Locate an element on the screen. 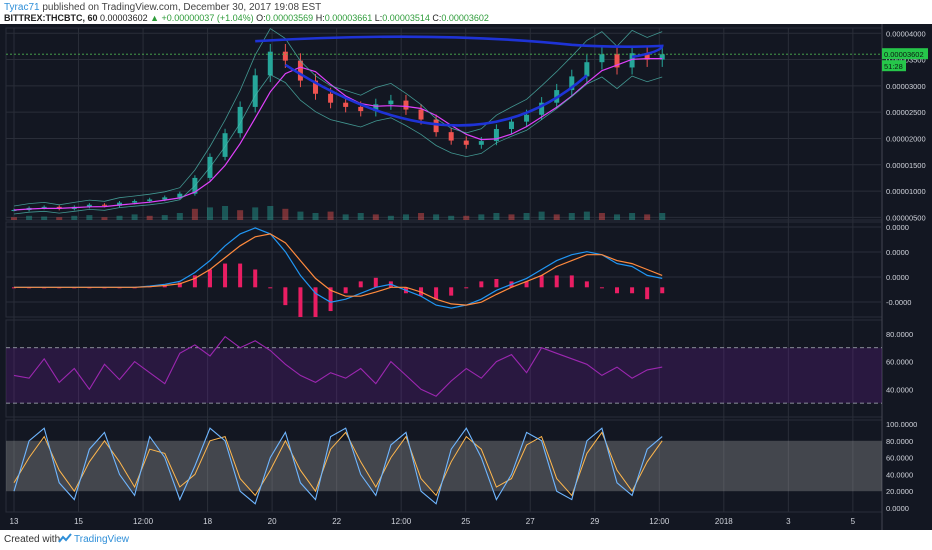 The image size is (932, 550). low-value: 0.00003514 is located at coordinates (406, 18).